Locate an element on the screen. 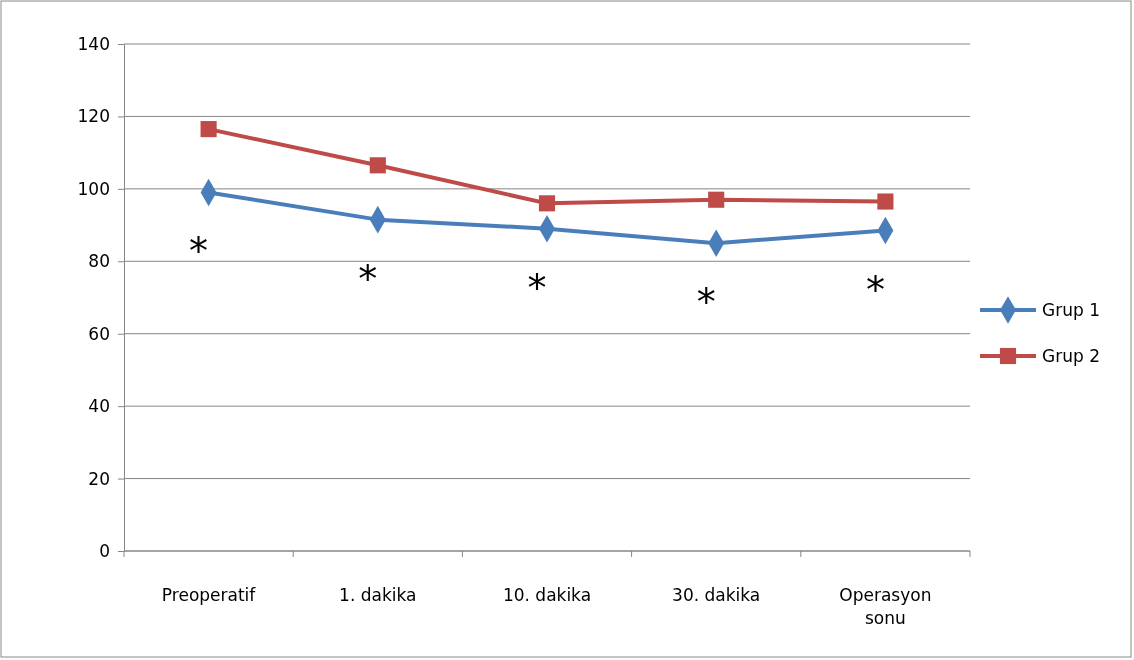  y-tick-label: 60 is located at coordinates (99, 333).